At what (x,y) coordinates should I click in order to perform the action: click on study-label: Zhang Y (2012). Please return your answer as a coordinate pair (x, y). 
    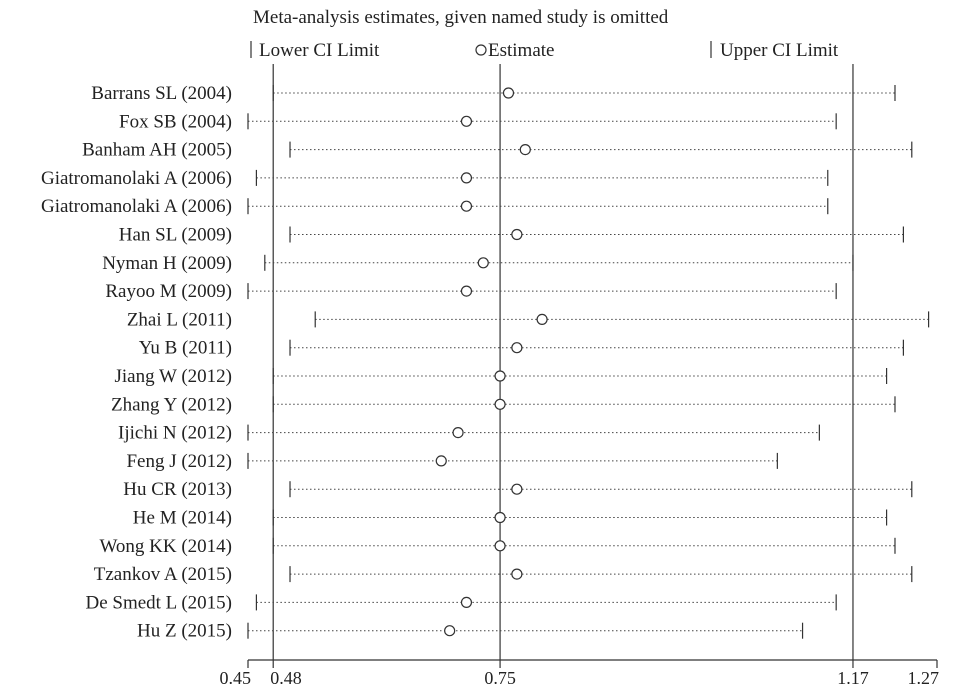
    Looking at the image, I should click on (171, 404).